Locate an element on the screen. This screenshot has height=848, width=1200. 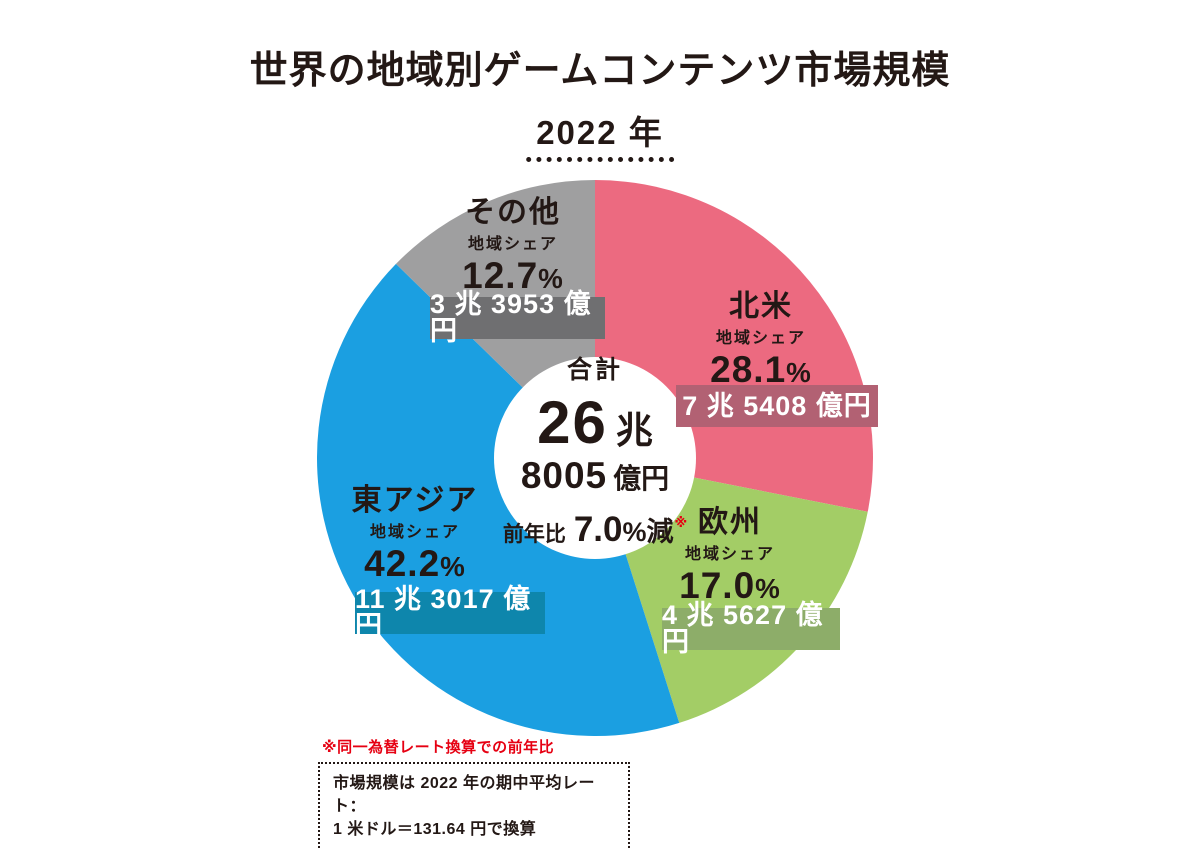
total-trillions: 26 兆 is located at coordinates (595, 423).